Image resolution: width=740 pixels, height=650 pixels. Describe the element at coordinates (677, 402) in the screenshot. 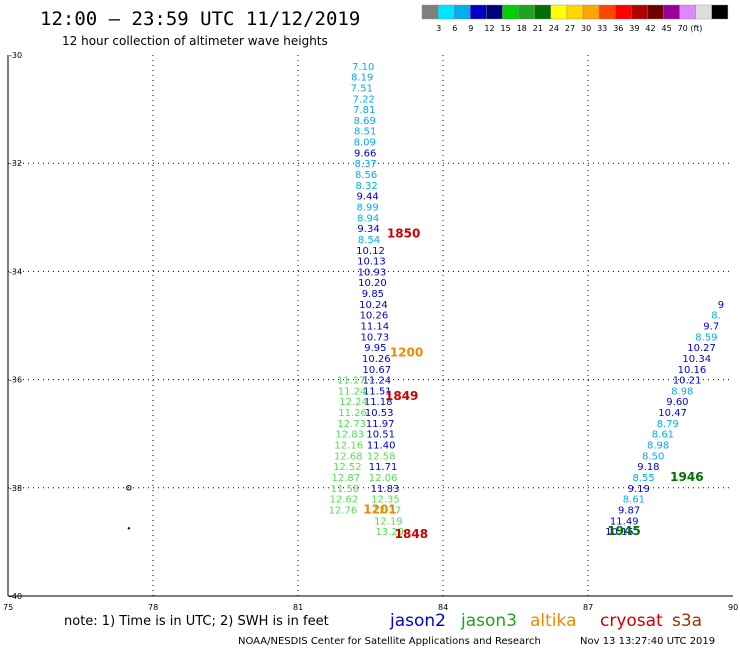

I see `swh-value: 9.60` at that location.